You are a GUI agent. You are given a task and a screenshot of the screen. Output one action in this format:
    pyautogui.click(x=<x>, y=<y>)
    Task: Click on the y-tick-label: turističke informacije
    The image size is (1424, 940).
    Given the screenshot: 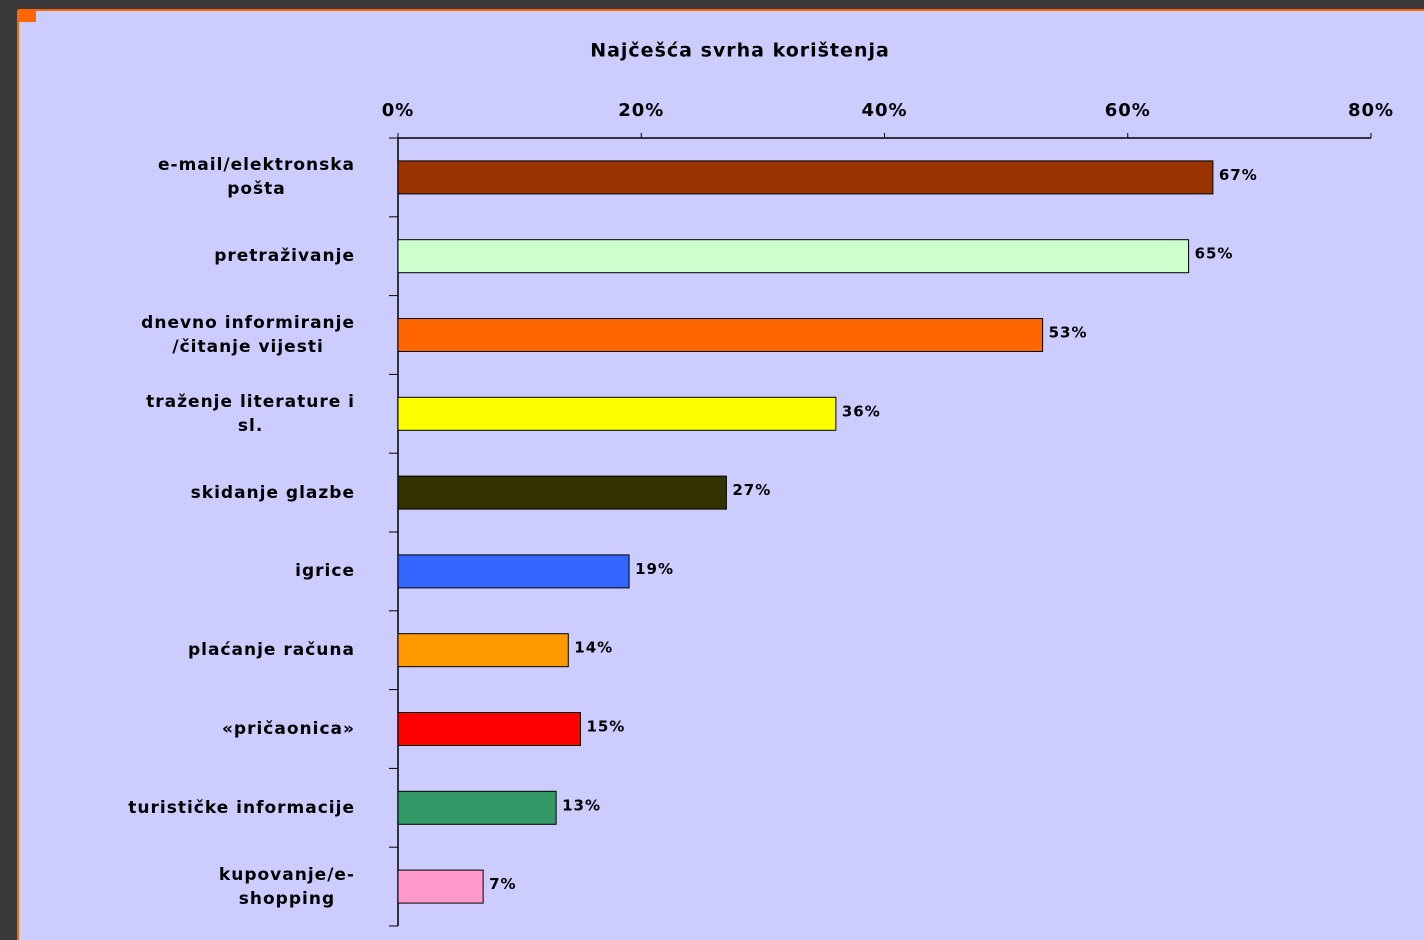 What is the action you would take?
    pyautogui.click(x=241, y=807)
    